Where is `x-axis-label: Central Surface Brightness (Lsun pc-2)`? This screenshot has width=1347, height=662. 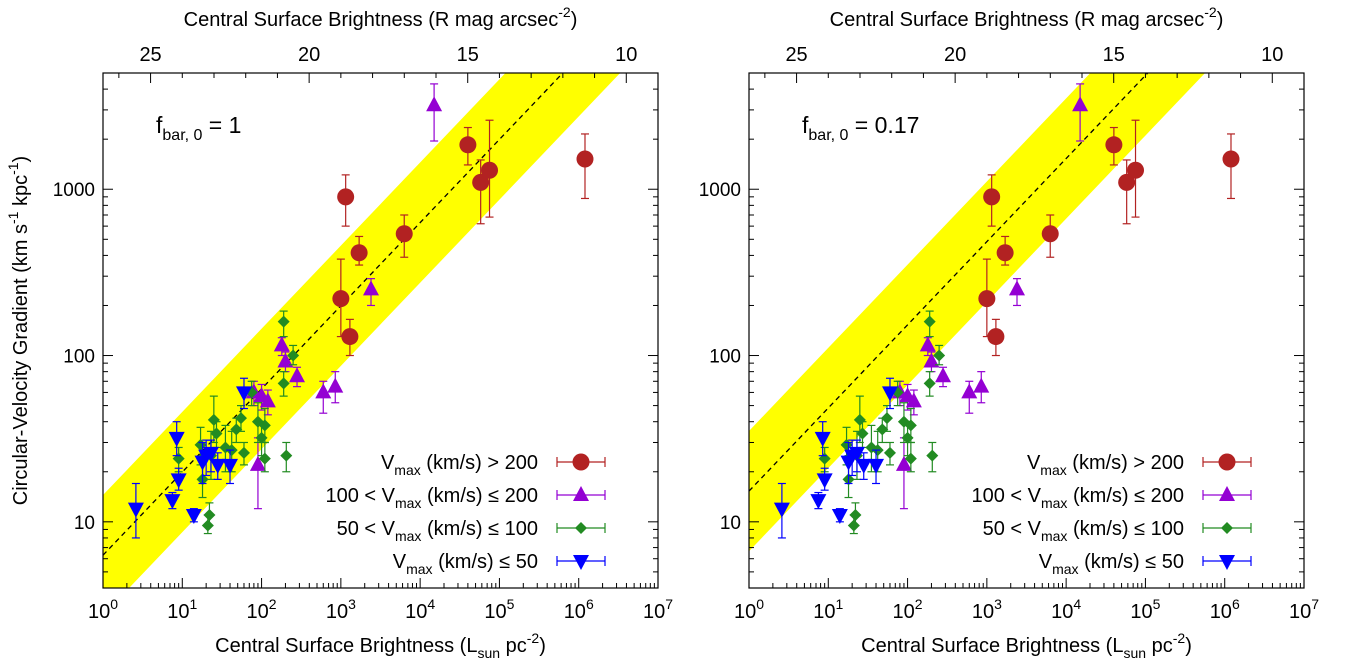
x-axis-label: Central Surface Brightness (Lsun pc-2) is located at coordinates (1026, 645).